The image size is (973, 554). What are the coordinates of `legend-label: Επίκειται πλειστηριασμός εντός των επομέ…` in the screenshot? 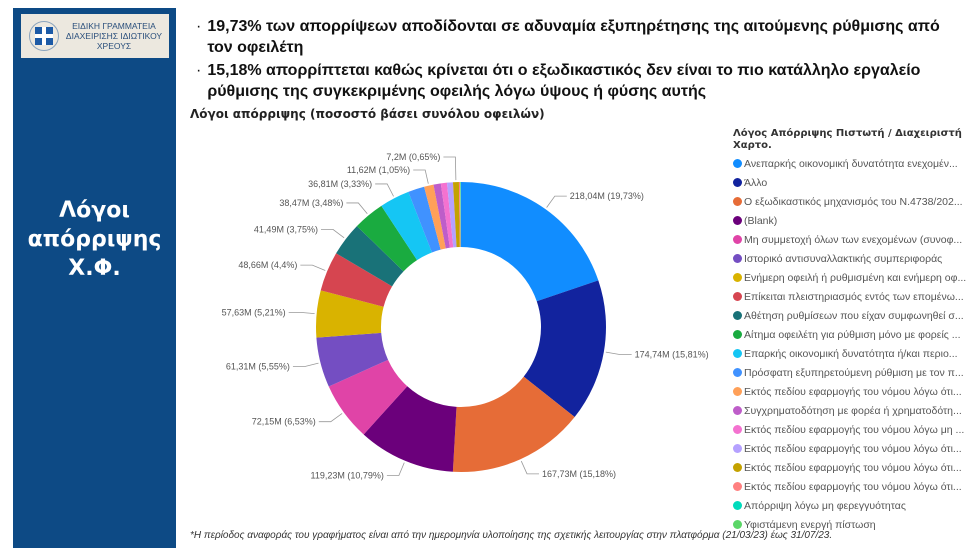 It's located at (854, 296).